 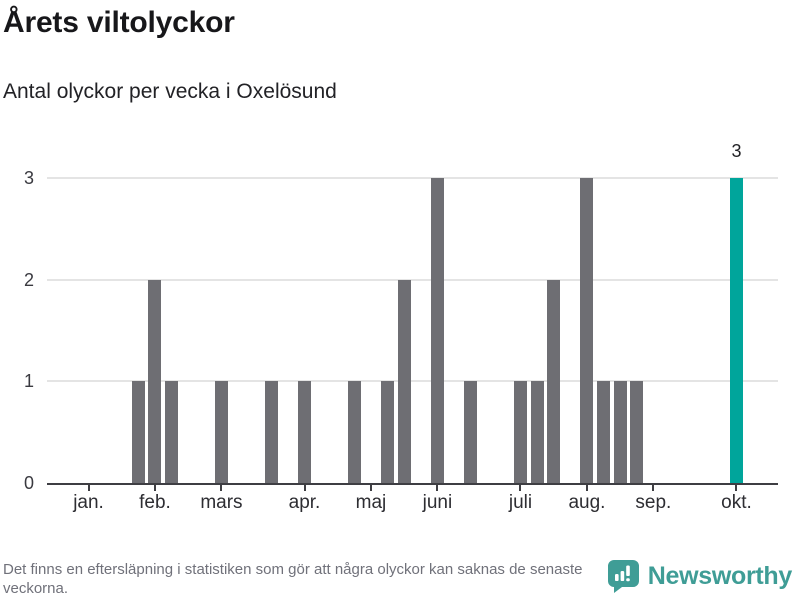 What do you see at coordinates (520, 502) in the screenshot?
I see `x-axis-label-juli: juli` at bounding box center [520, 502].